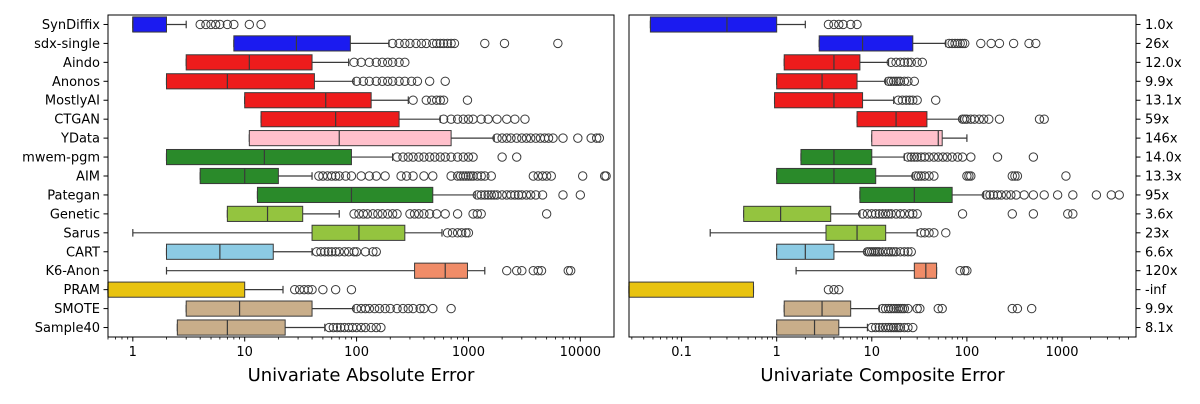 Image resolution: width=1200 pixels, height=404 pixels. Describe the element at coordinates (441, 270) in the screenshot. I see `abs-box-k6-anon` at that location.